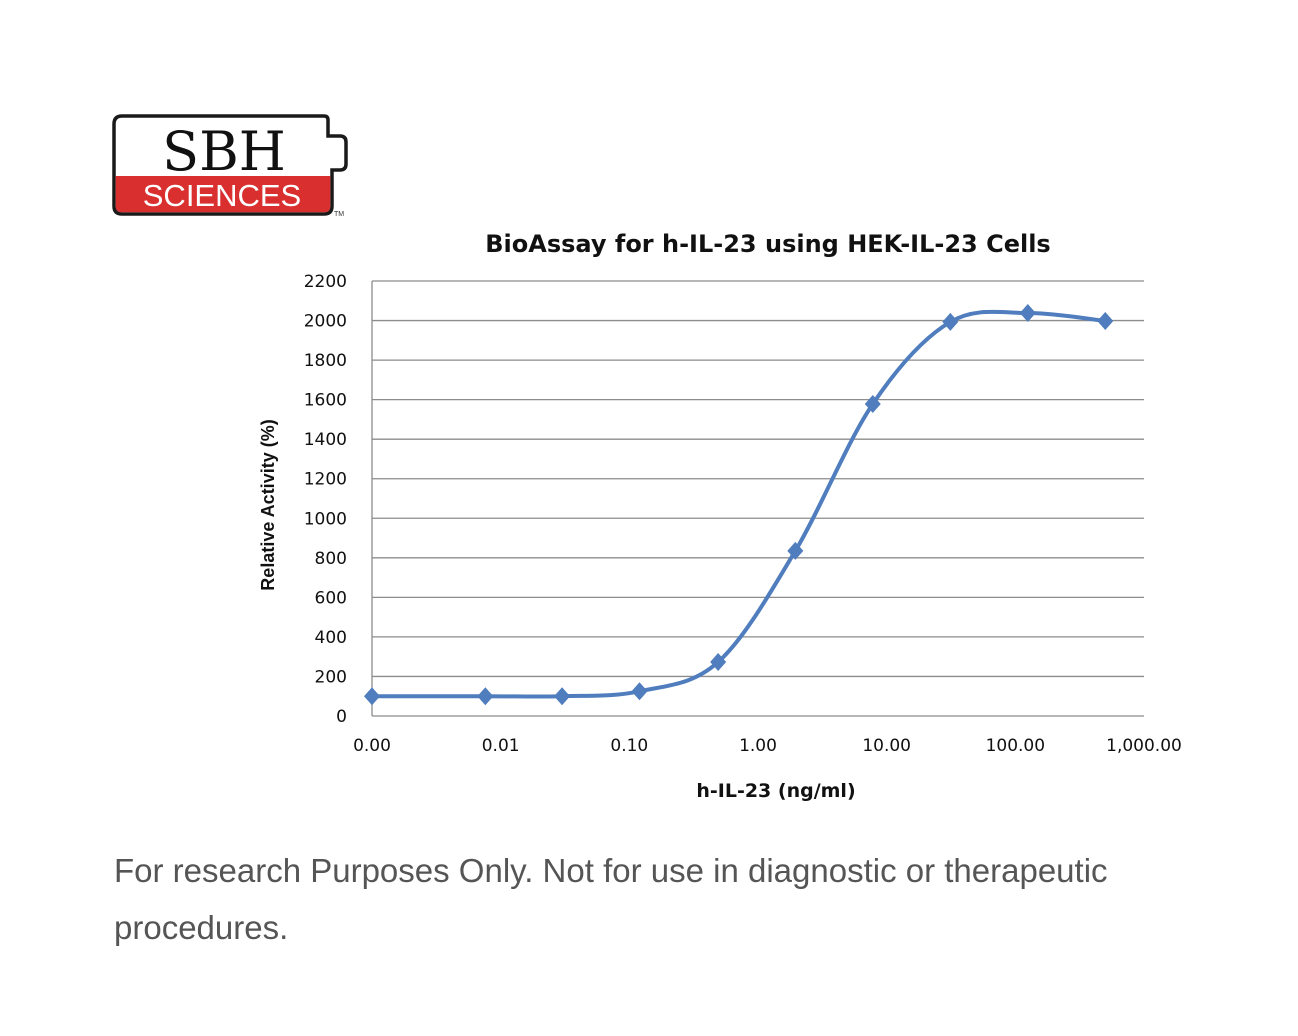  I want to click on svg-text: SCIENCES, so click(222, 195).